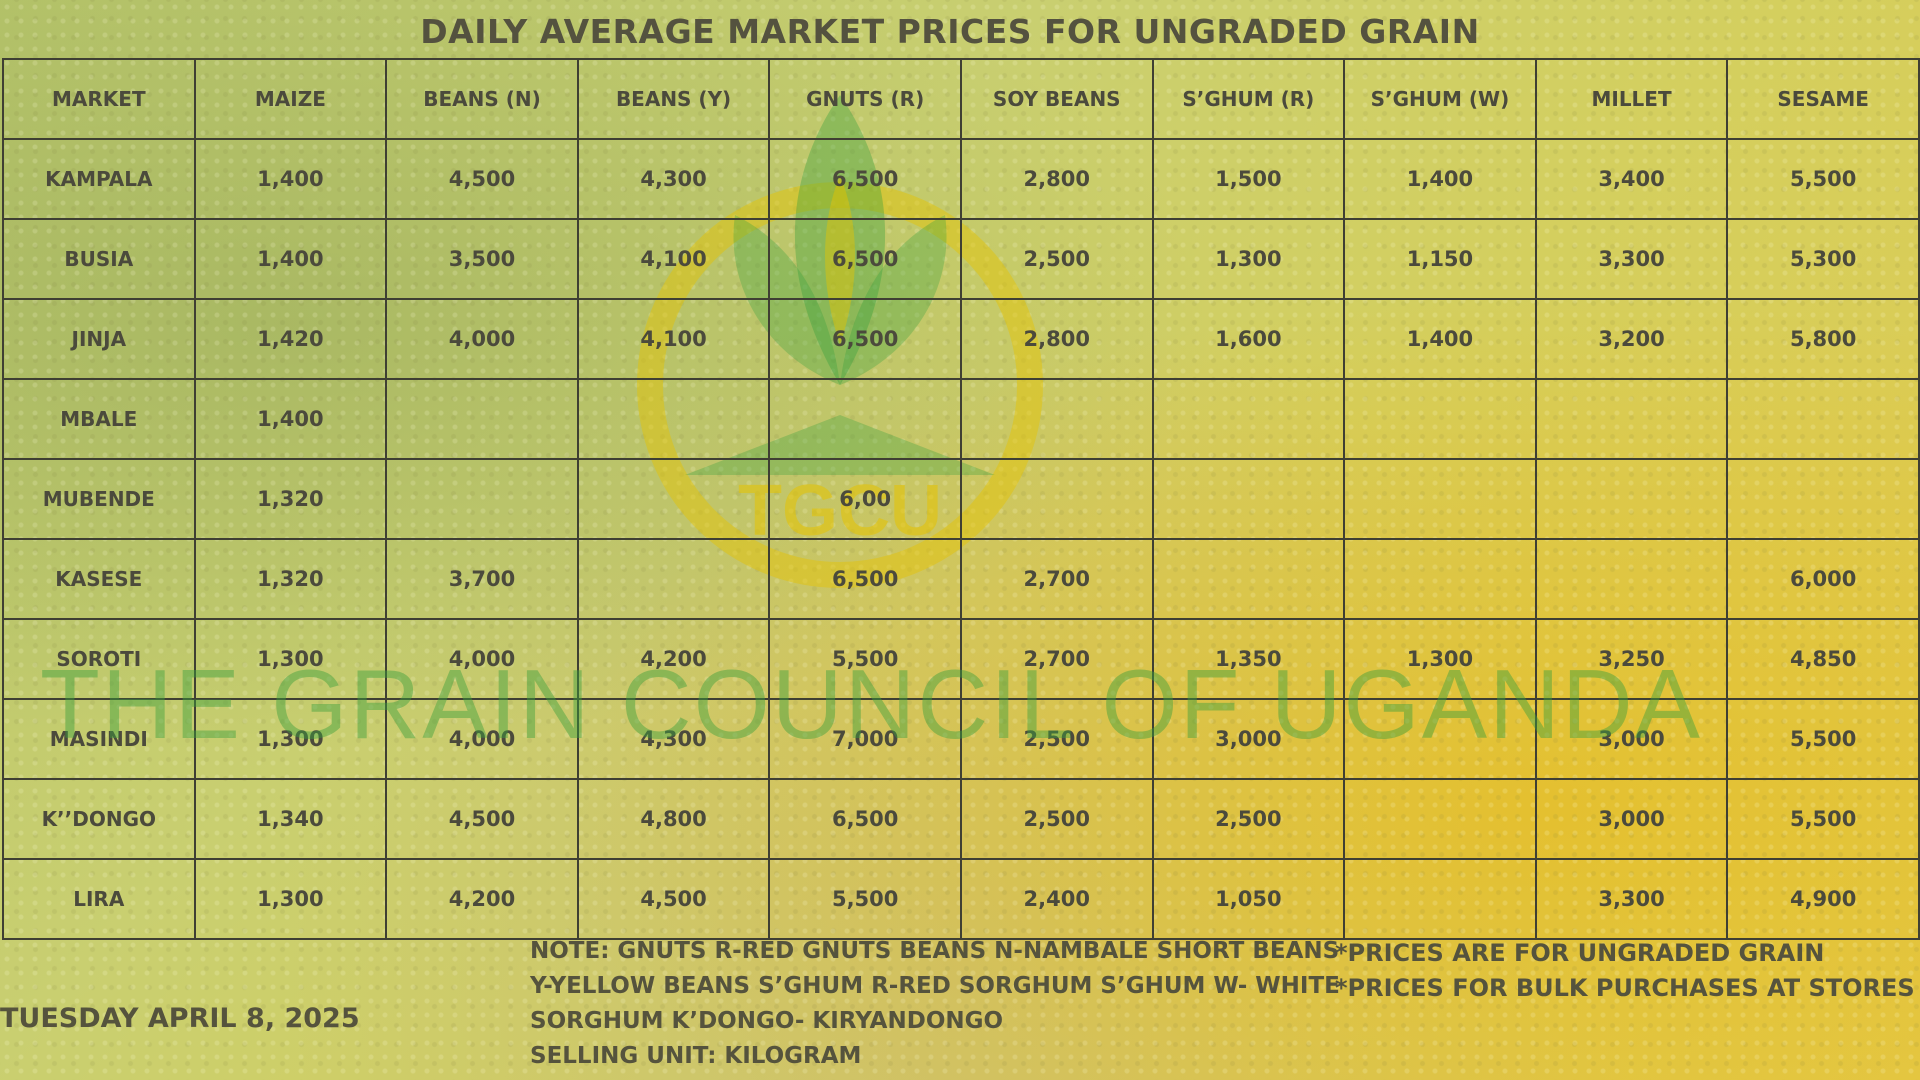  I want to click on market-name: KAMPALA, so click(99, 179).